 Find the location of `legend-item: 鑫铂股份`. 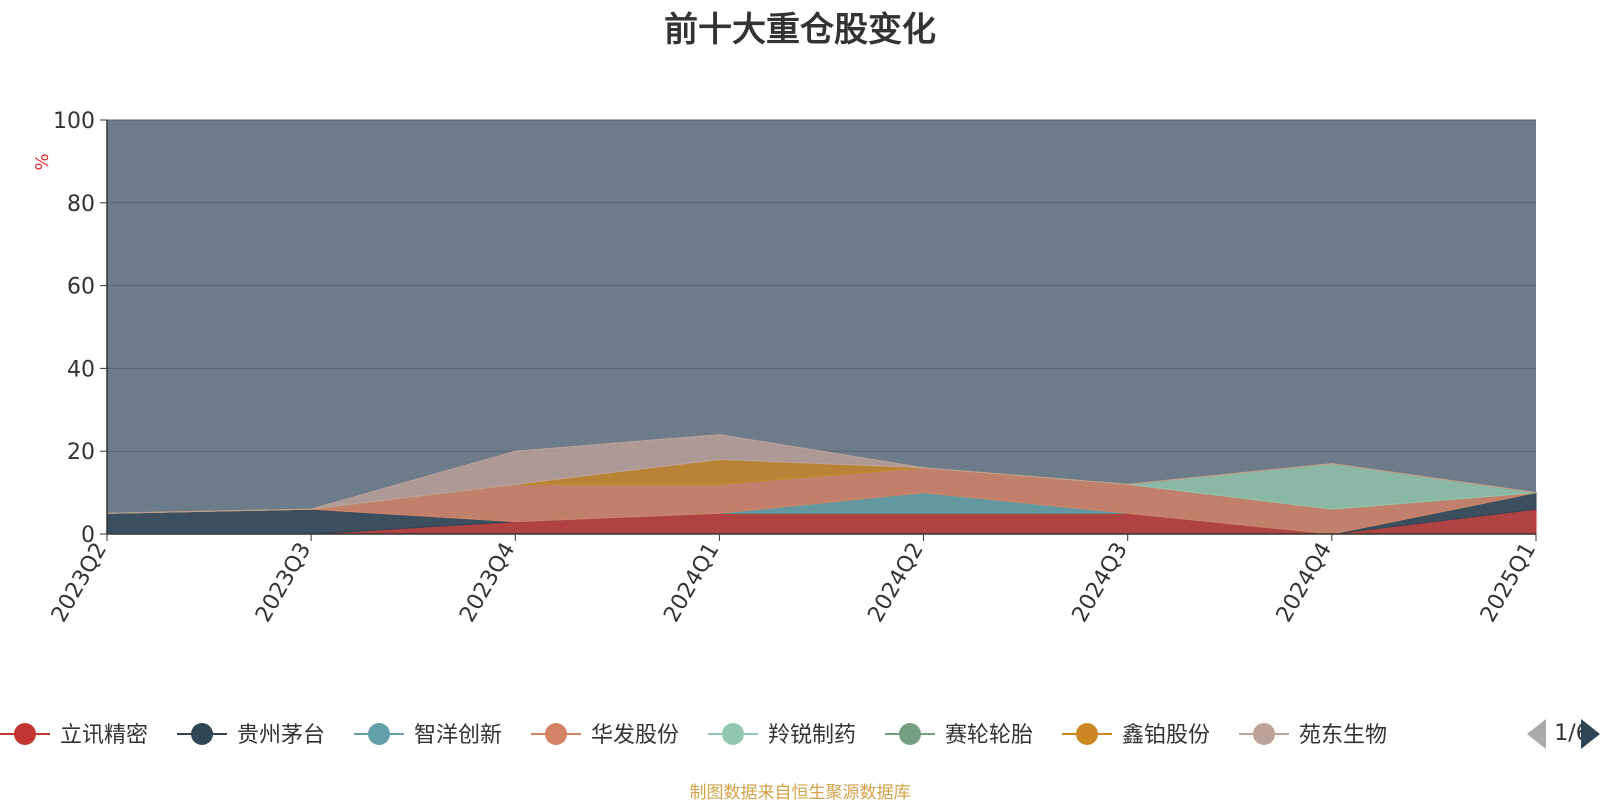

legend-item: 鑫铂股份 is located at coordinates (1136, 735).